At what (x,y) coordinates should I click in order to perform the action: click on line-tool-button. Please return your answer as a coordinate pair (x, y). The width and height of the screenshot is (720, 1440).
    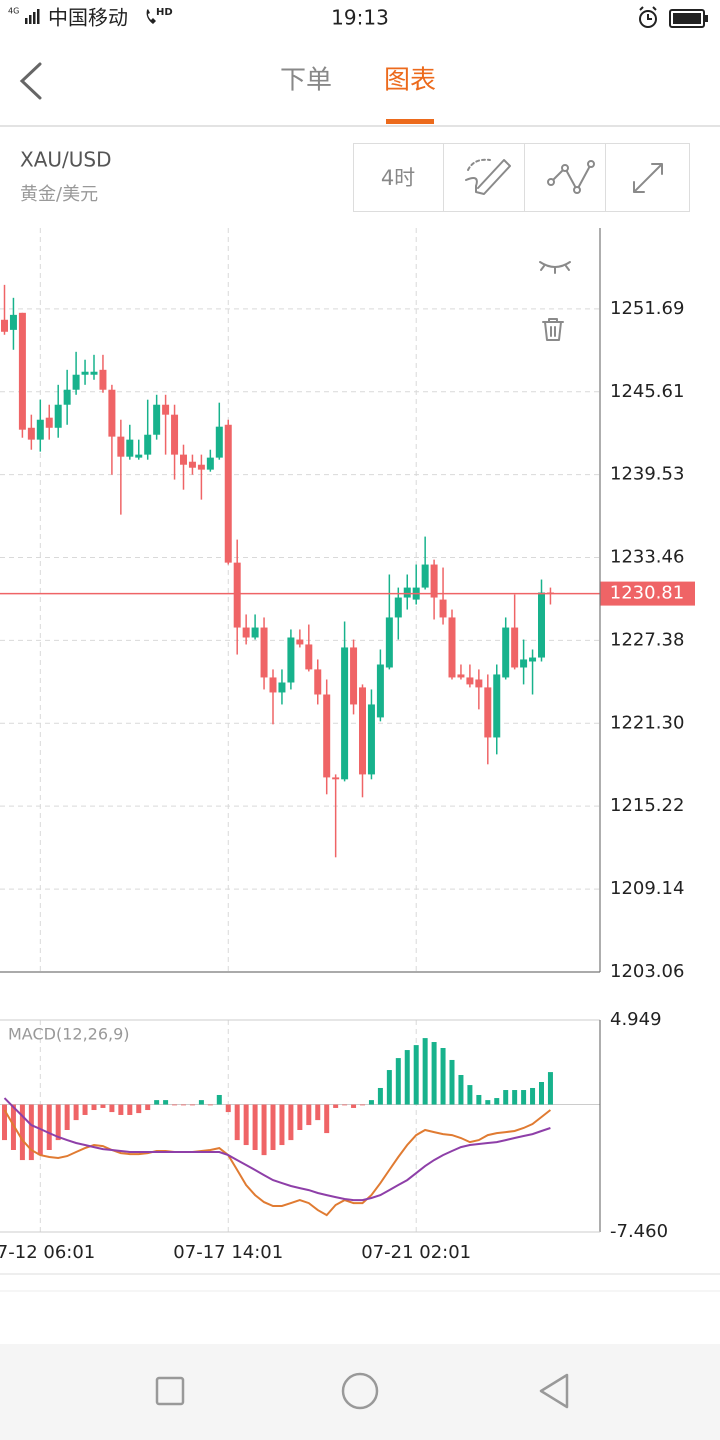
    Looking at the image, I should click on (571, 177).